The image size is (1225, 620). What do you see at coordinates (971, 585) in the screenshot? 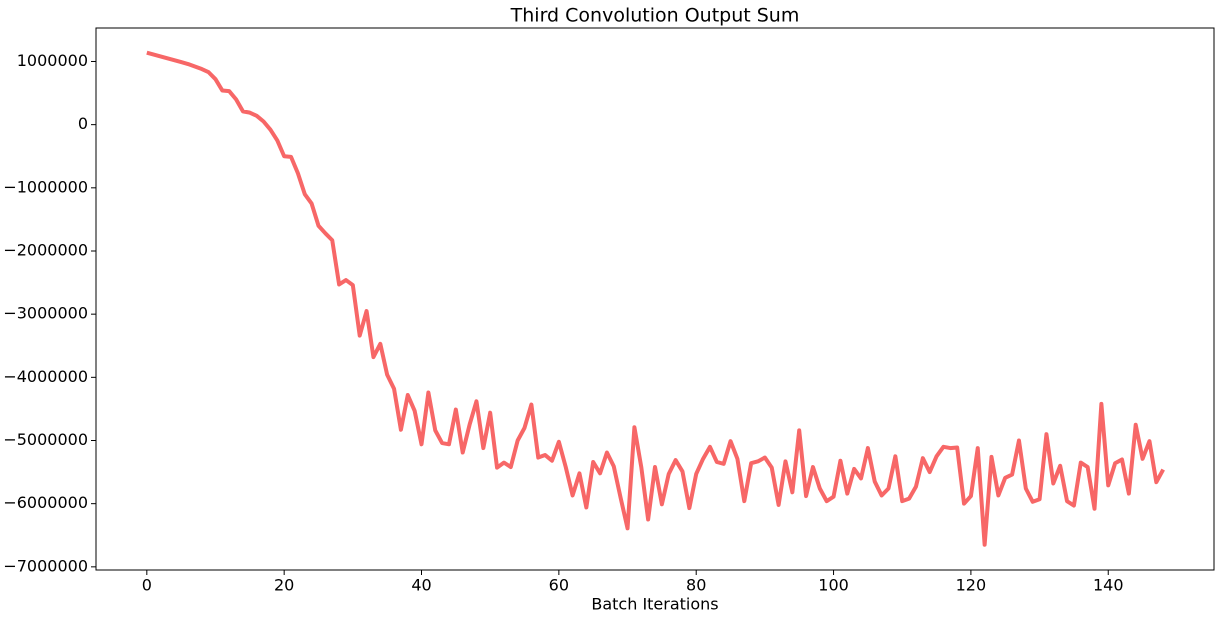
I see `x-tick-label: 120` at bounding box center [971, 585].